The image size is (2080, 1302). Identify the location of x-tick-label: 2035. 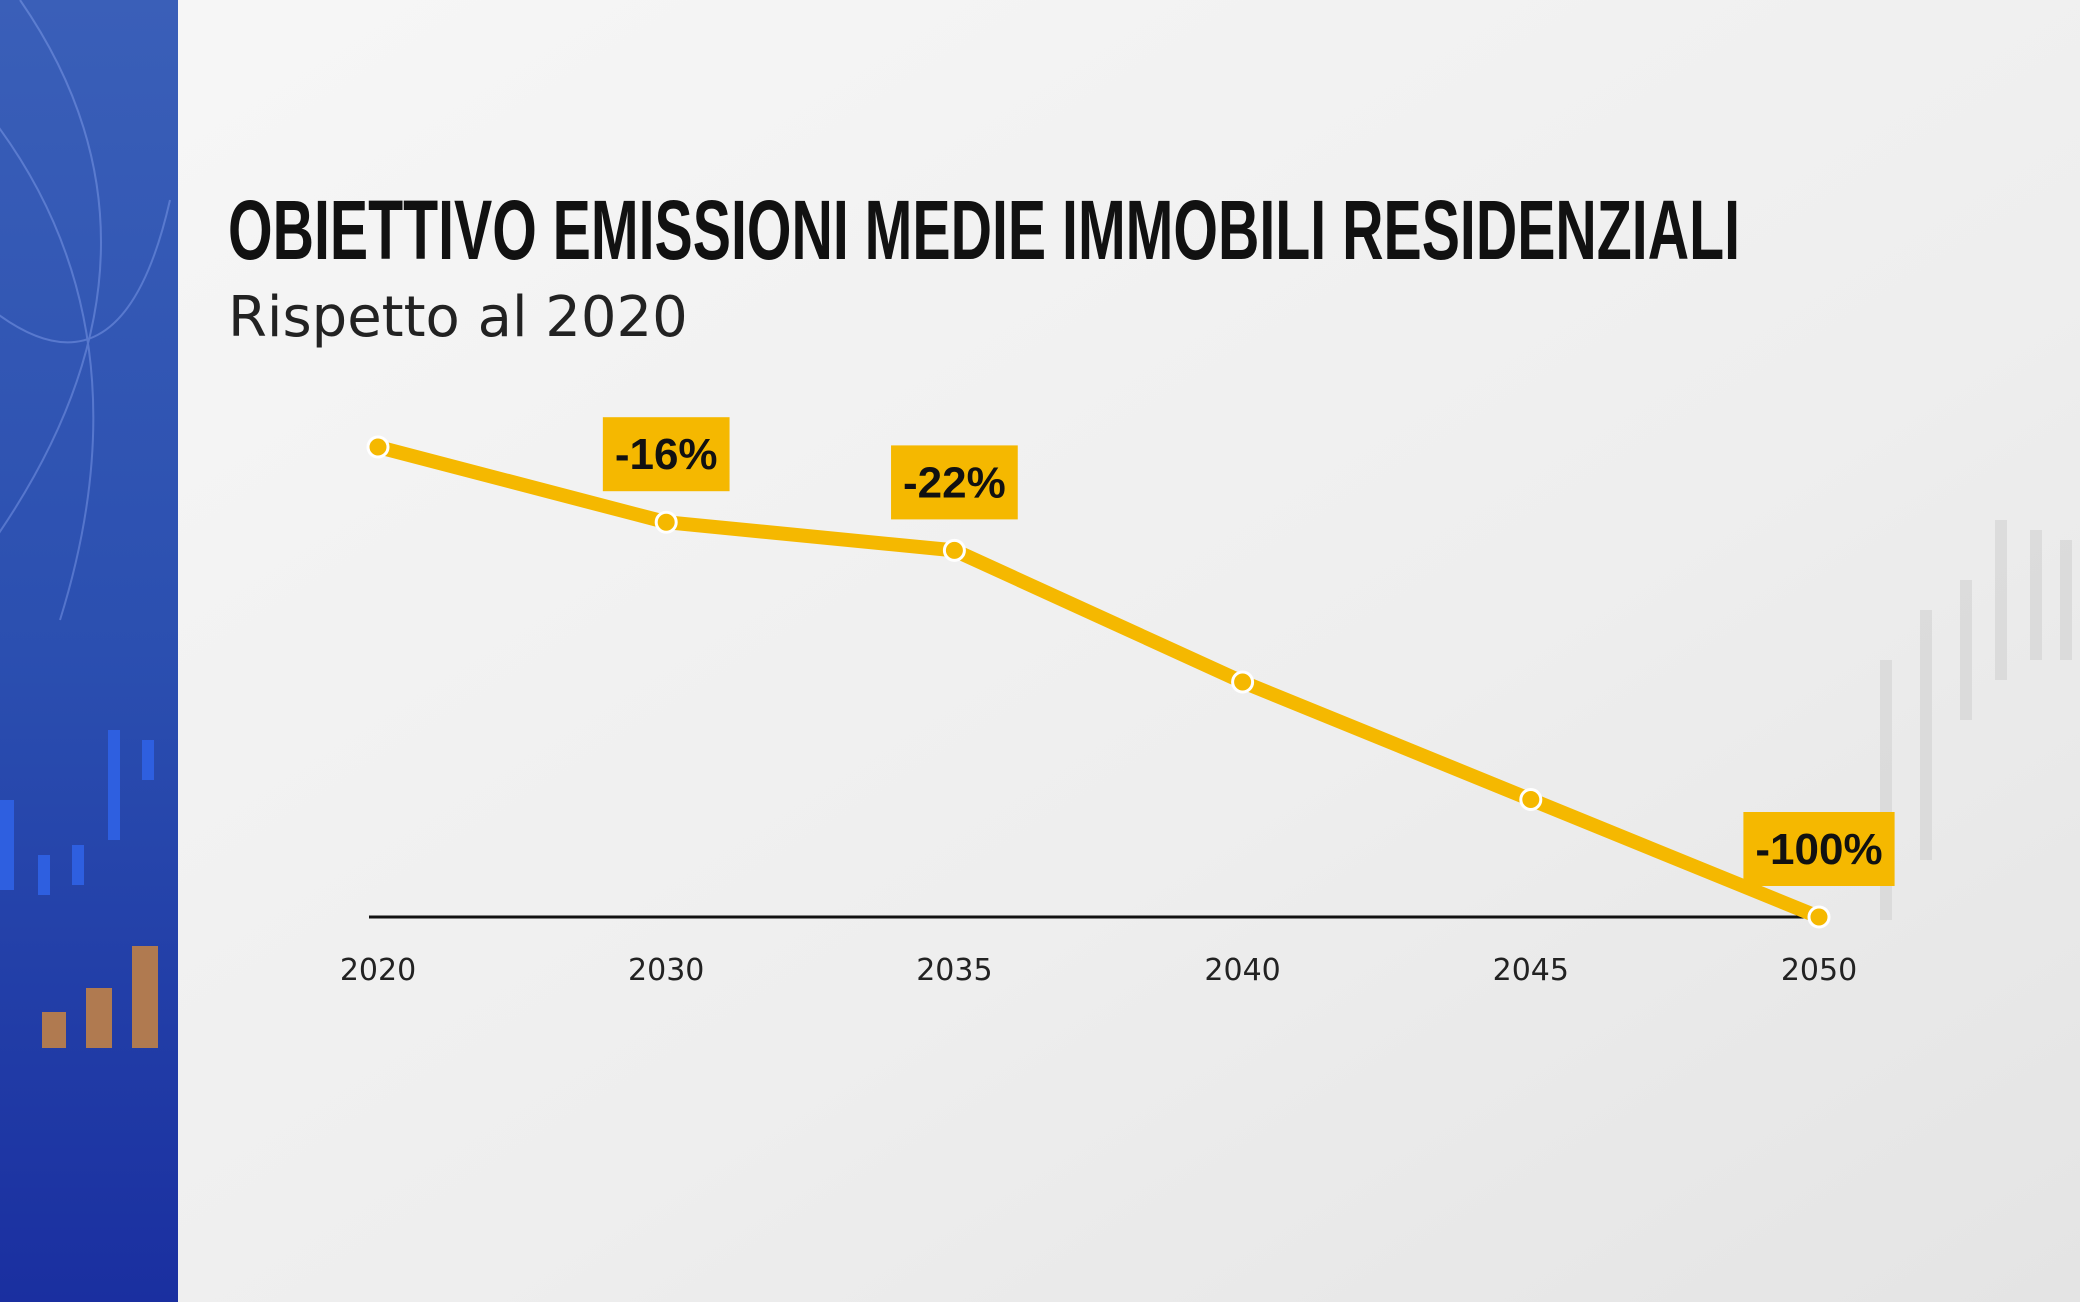
(954, 970).